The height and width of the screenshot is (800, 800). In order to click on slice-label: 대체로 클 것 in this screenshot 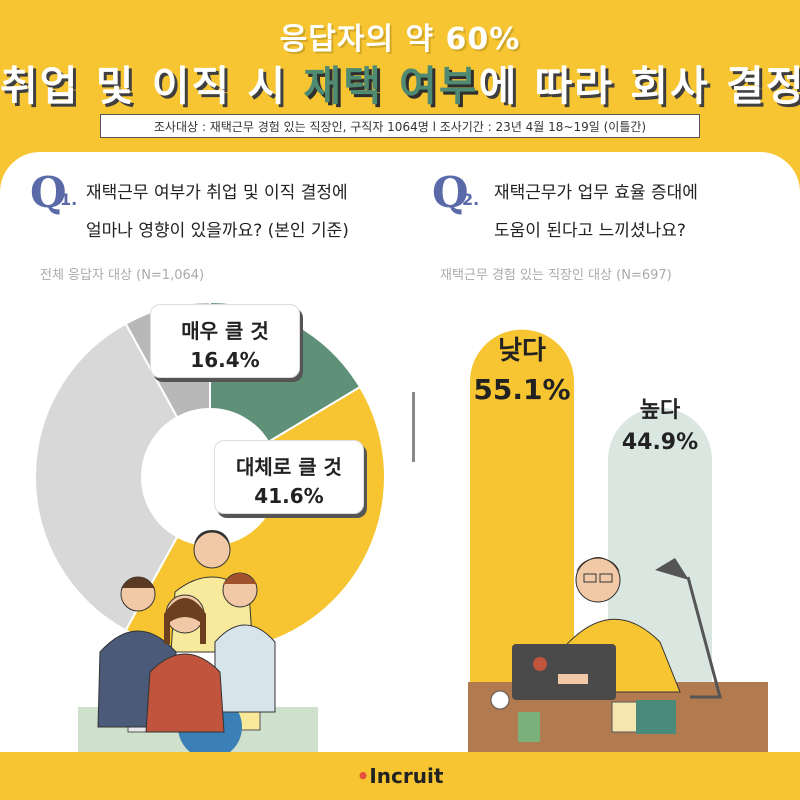, I will do `click(289, 467)`.